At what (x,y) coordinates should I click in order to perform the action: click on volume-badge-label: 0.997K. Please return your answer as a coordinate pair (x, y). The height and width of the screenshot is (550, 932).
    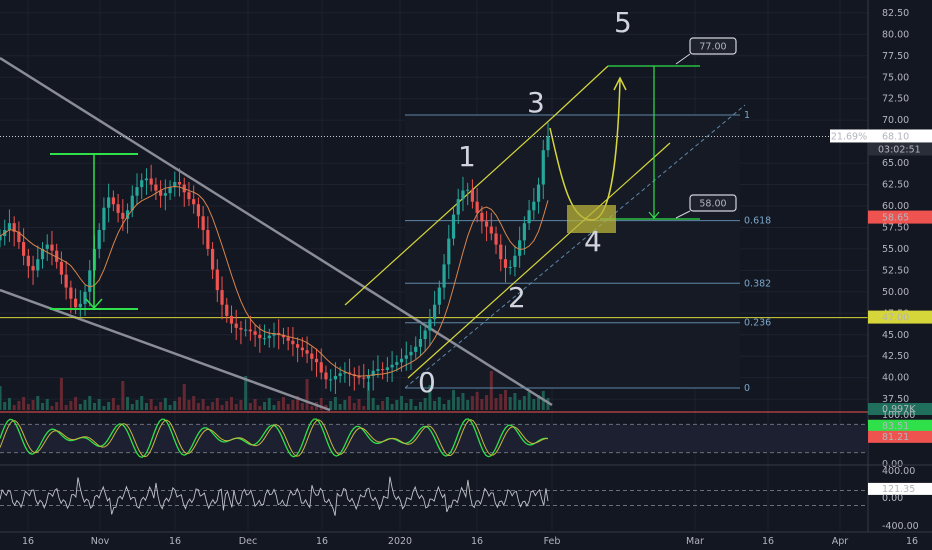
    Looking at the image, I should click on (899, 409).